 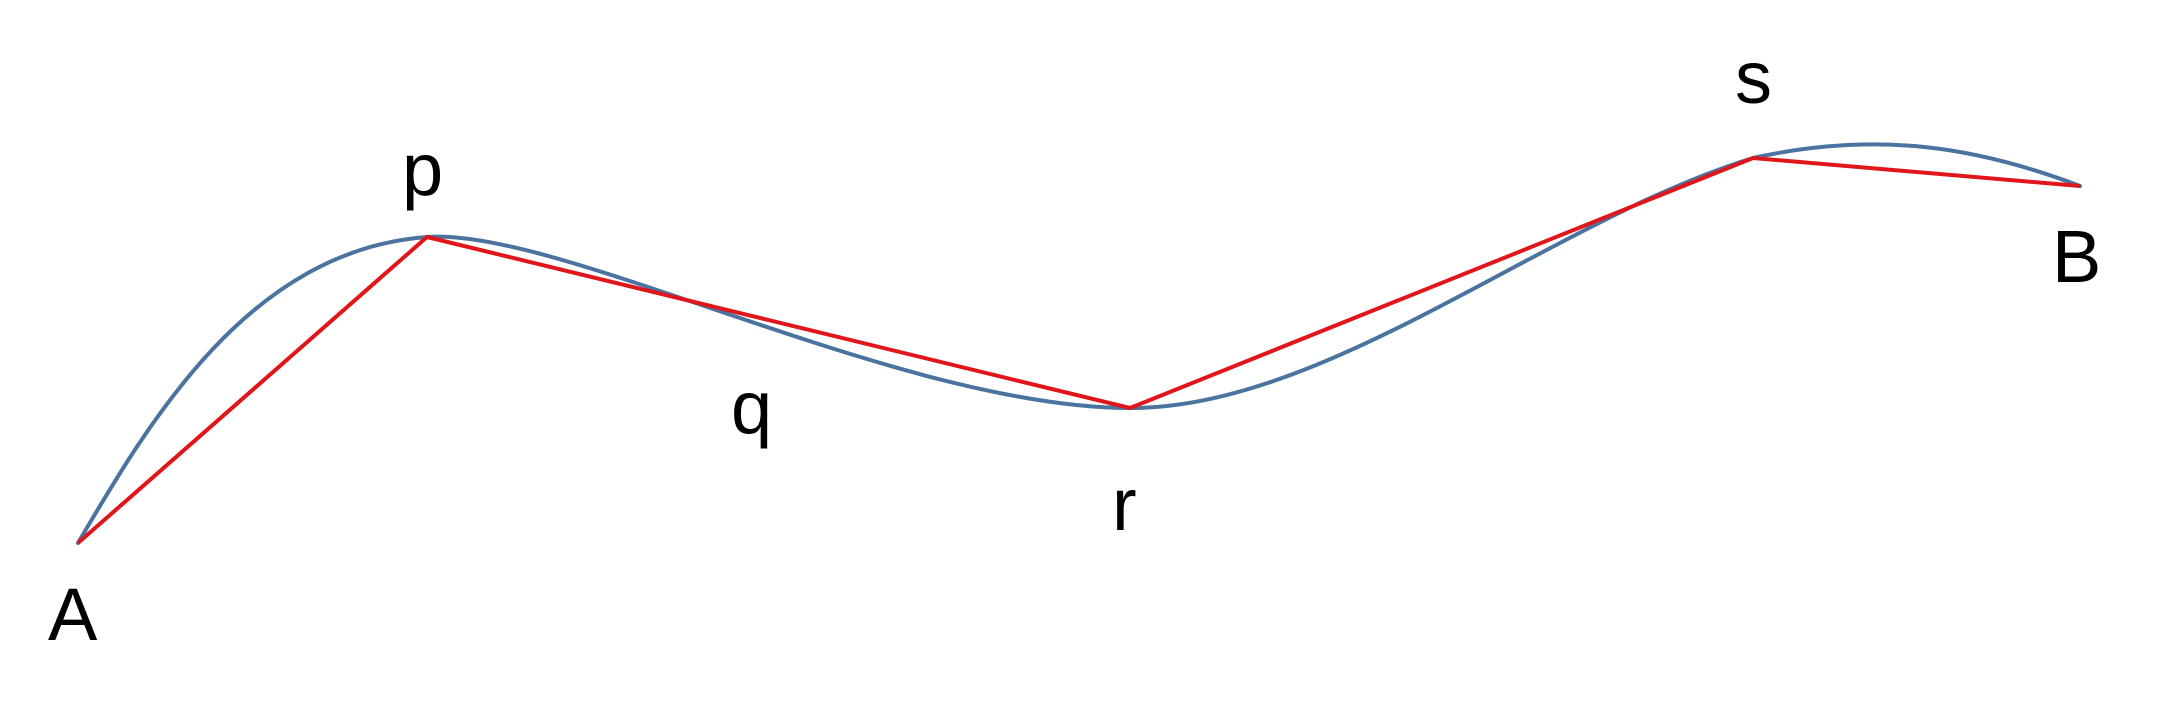 What do you see at coordinates (2076, 256) in the screenshot?
I see `label-b: B` at bounding box center [2076, 256].